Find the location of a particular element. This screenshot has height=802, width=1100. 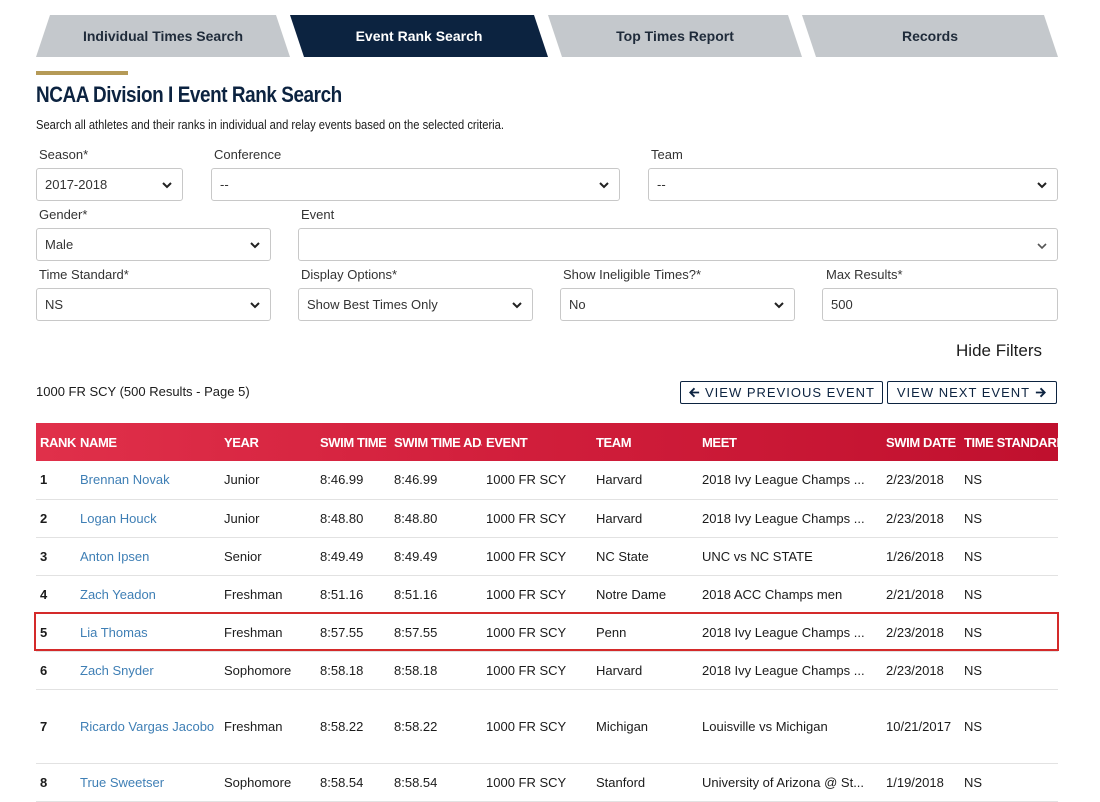

name-cell: True Sweetser is located at coordinates (148, 782).